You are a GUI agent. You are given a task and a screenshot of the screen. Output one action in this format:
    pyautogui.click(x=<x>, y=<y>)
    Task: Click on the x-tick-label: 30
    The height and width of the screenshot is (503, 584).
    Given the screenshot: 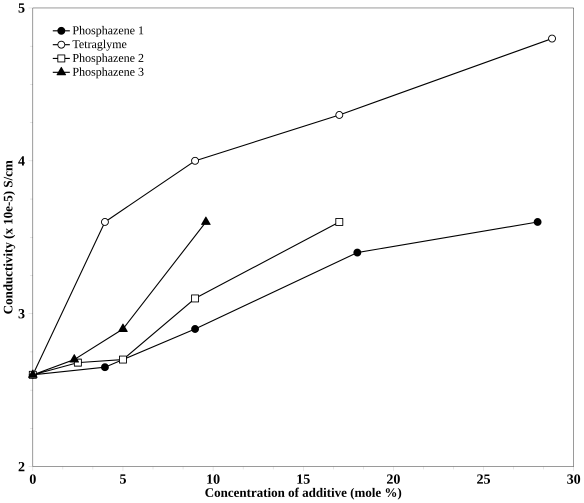 What is the action you would take?
    pyautogui.click(x=573, y=479)
    